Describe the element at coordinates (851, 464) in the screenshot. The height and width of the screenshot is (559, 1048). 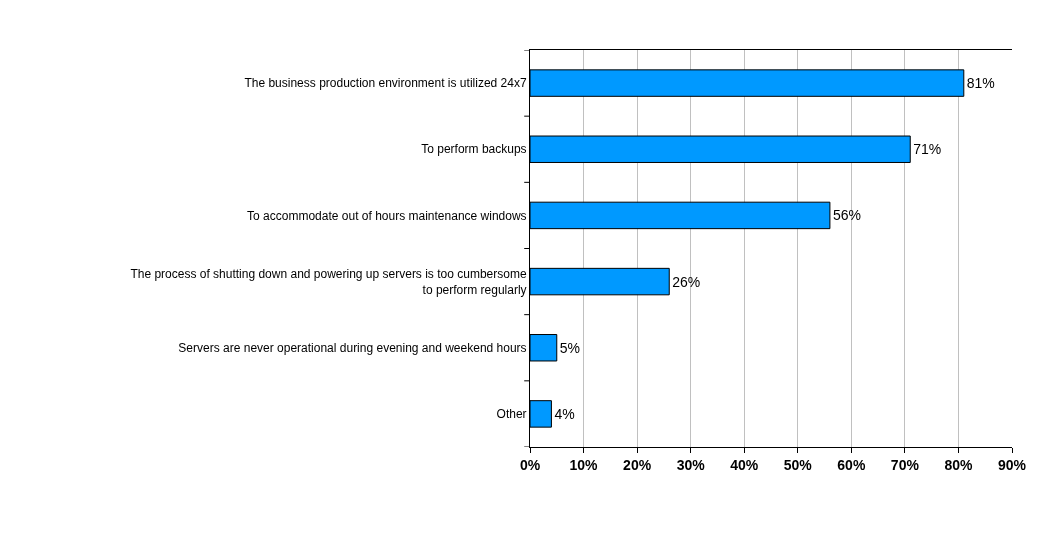
I see `x-tick-label: 60%` at that location.